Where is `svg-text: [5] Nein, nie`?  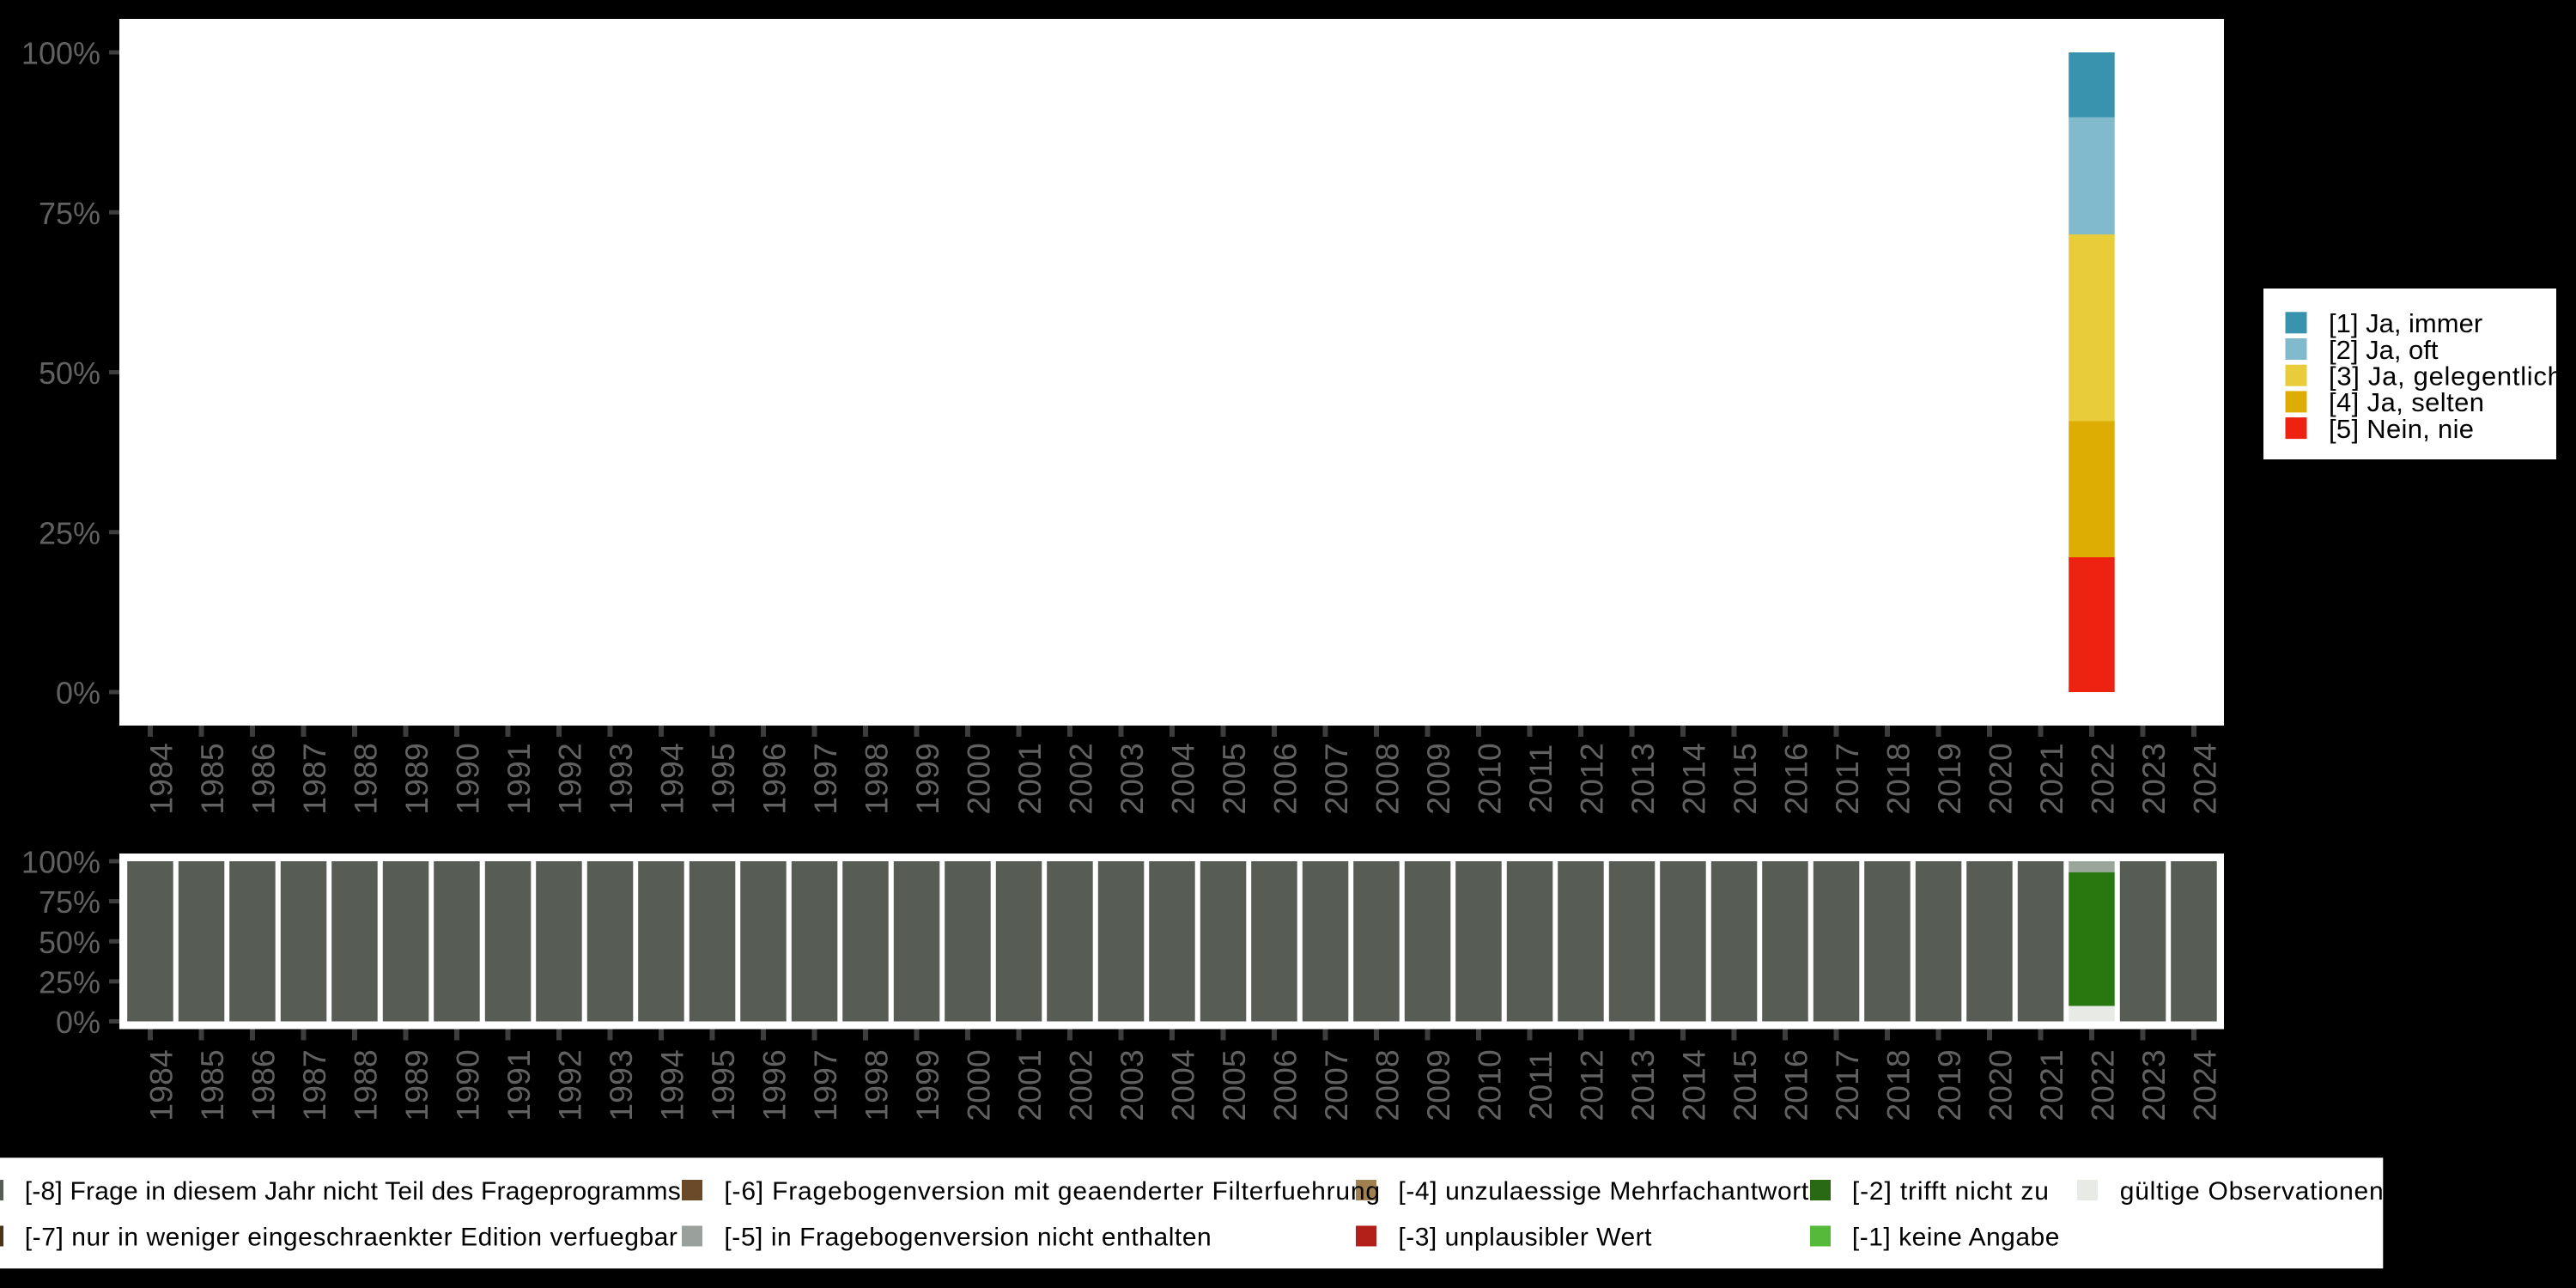
svg-text: [5] Nein, nie is located at coordinates (2401, 429).